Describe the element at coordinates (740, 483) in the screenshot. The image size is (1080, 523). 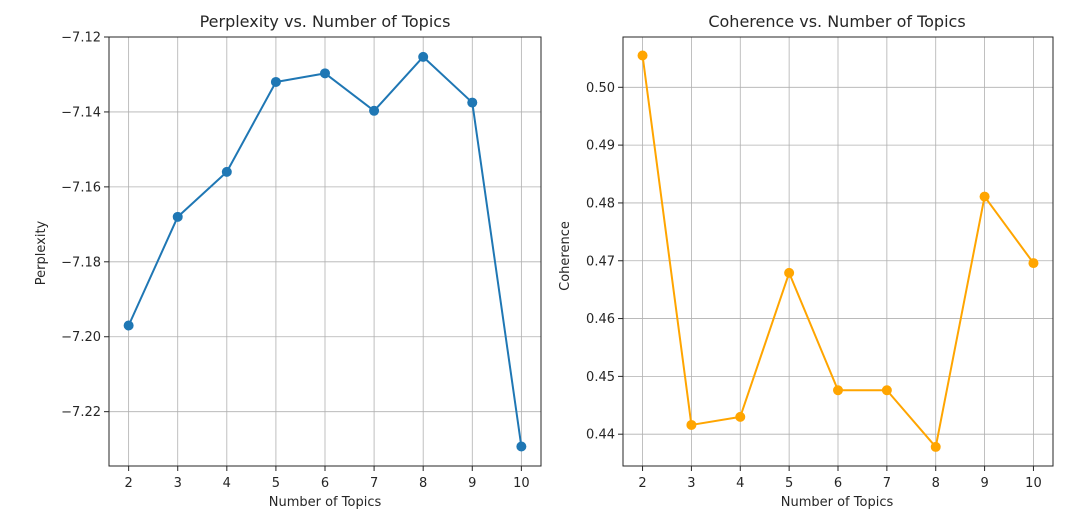
I see `coherence-x-tick-label: 4` at that location.